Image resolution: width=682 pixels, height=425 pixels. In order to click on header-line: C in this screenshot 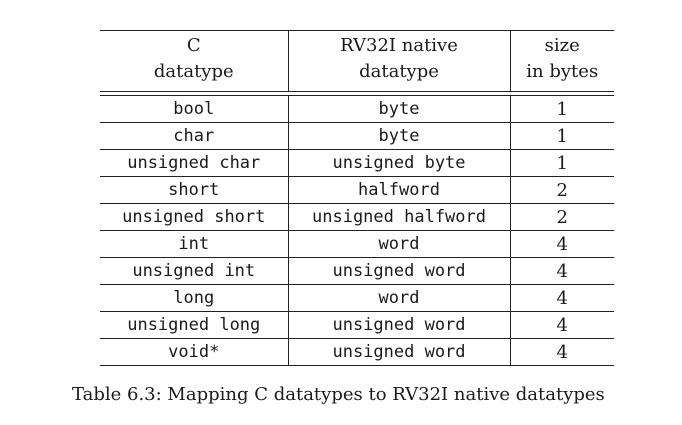, I will do `click(193, 45)`.